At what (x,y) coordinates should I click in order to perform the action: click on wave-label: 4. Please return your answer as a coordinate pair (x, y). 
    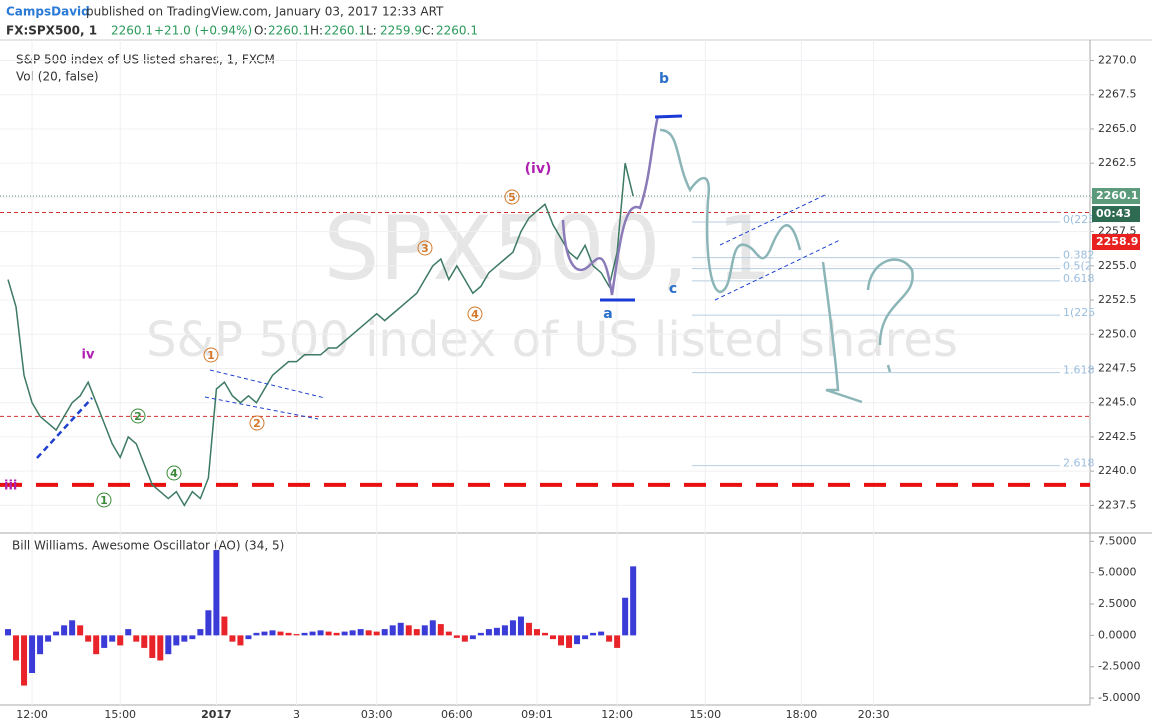
    Looking at the image, I should click on (174, 473).